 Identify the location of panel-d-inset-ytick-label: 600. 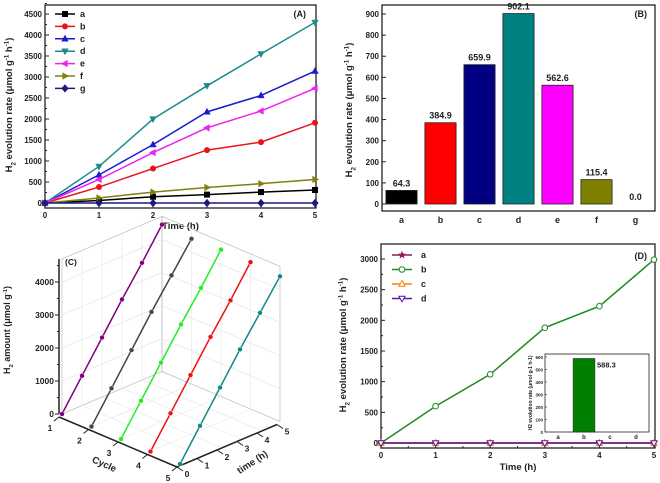
(539, 357).